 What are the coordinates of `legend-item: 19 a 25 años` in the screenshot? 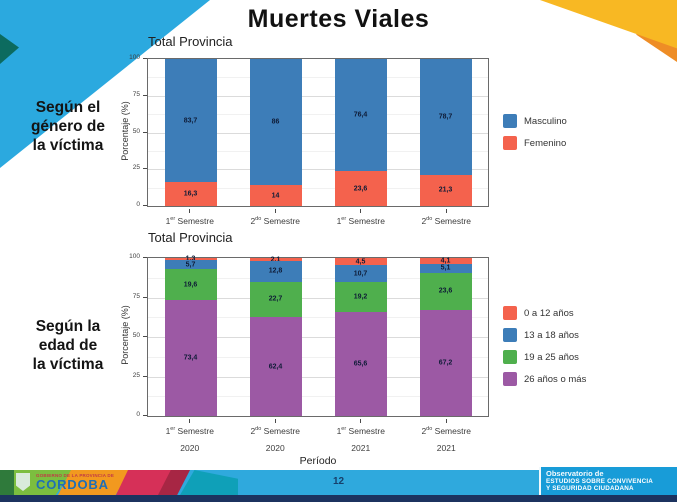 It's located at (544, 357).